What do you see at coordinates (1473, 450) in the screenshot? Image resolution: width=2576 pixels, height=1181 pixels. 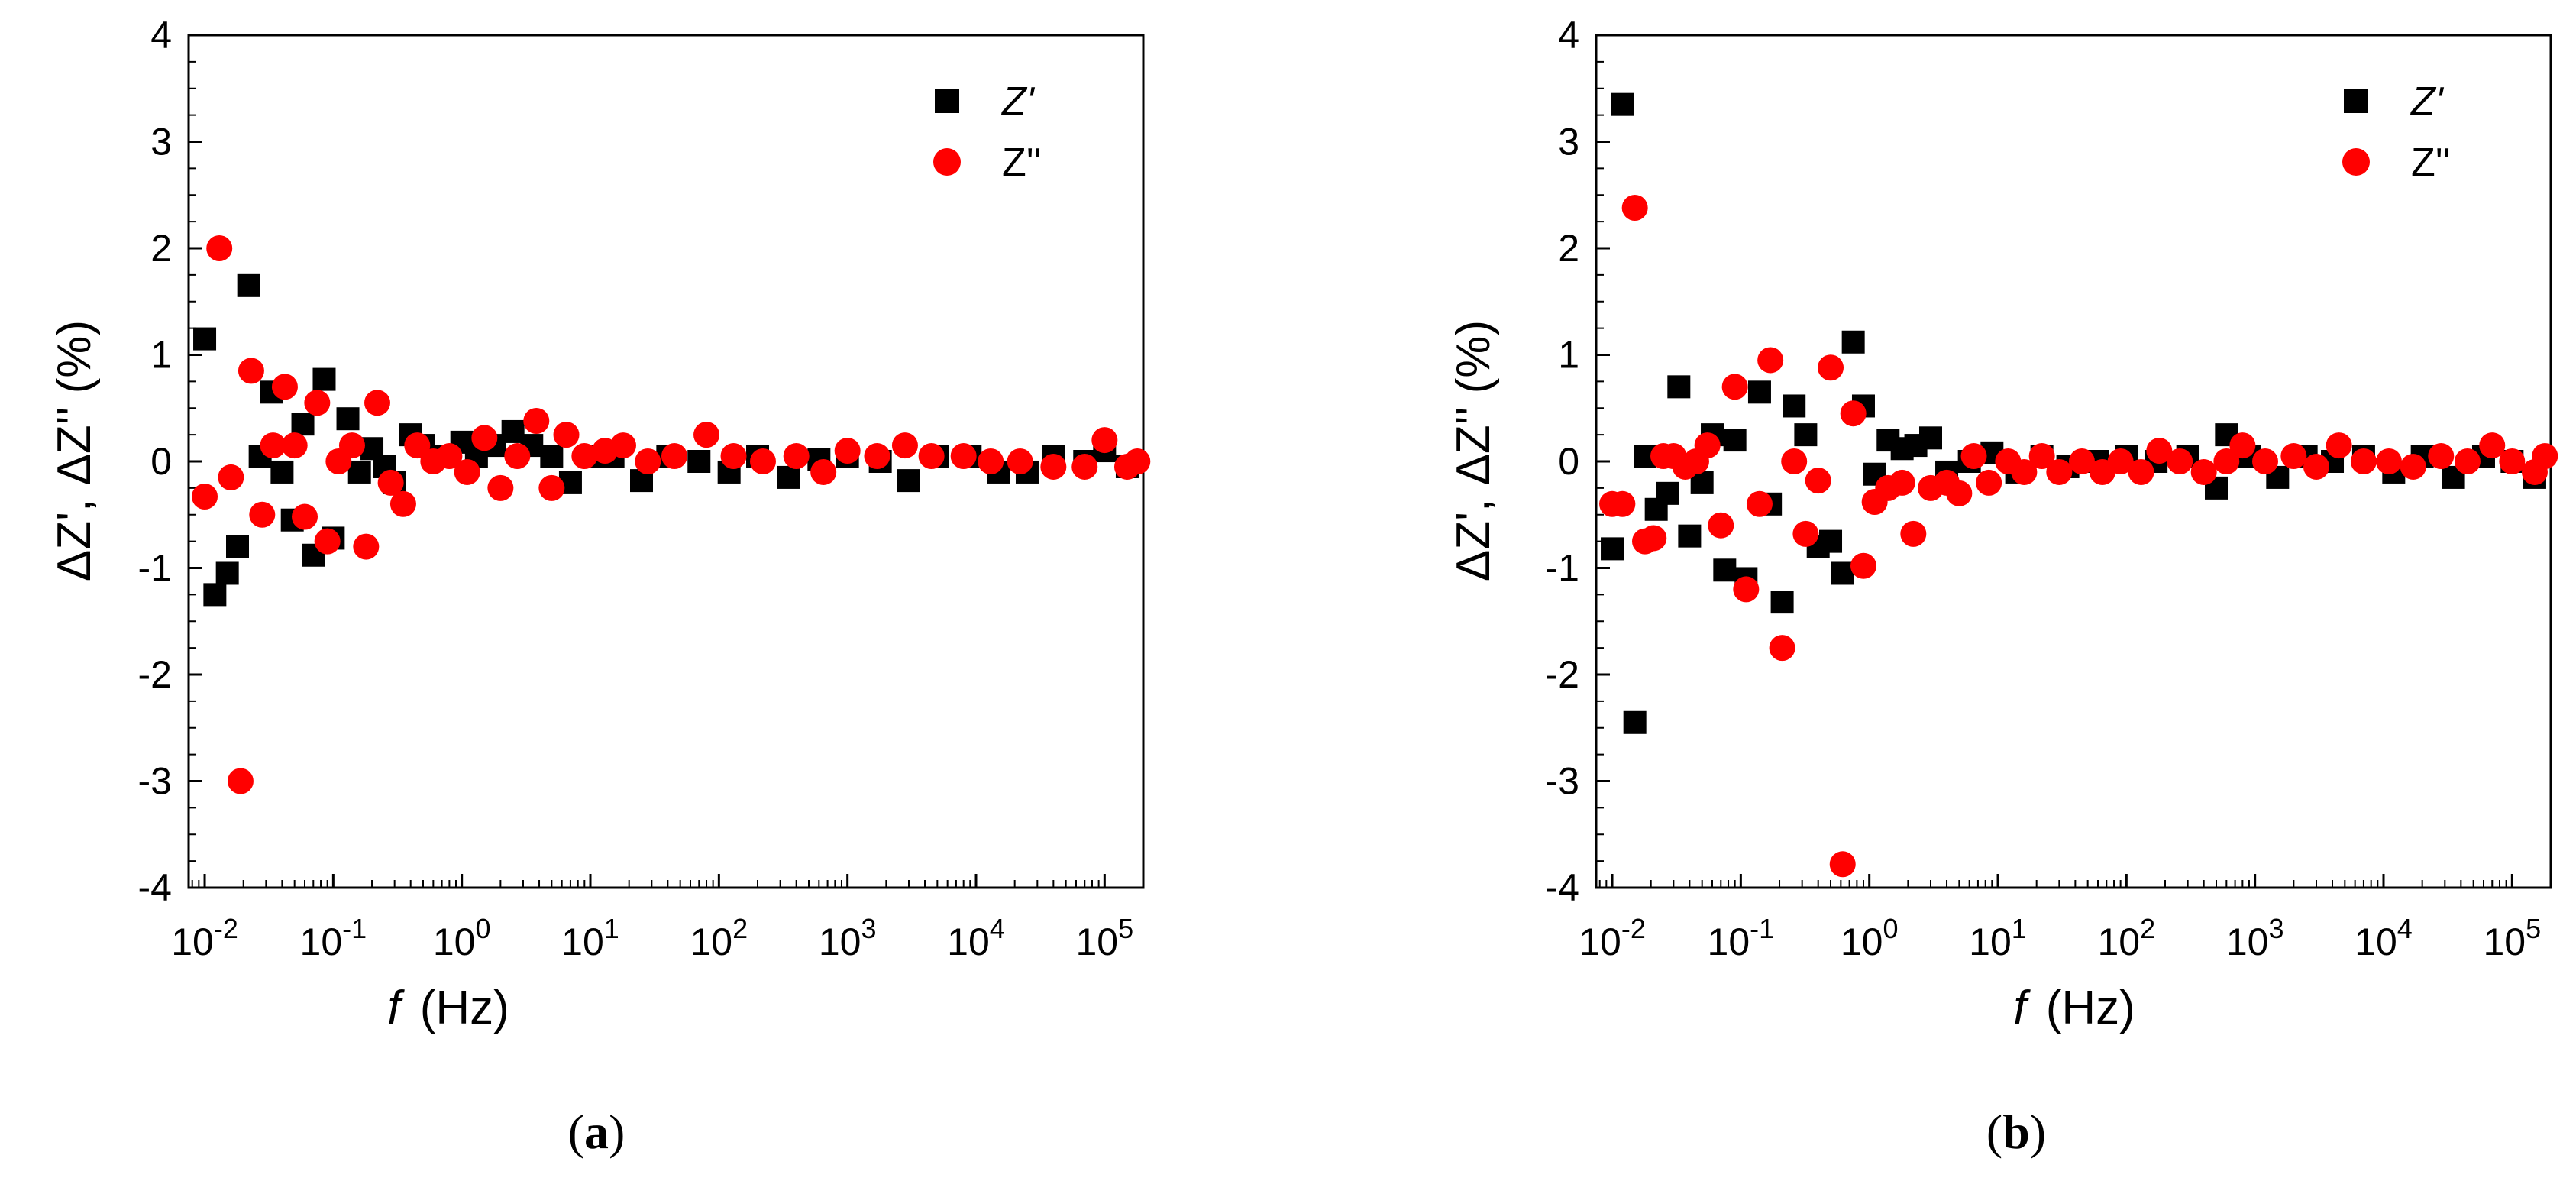 I see `y-axis-title-b: ΔZ', ΔZ'' (%)` at bounding box center [1473, 450].